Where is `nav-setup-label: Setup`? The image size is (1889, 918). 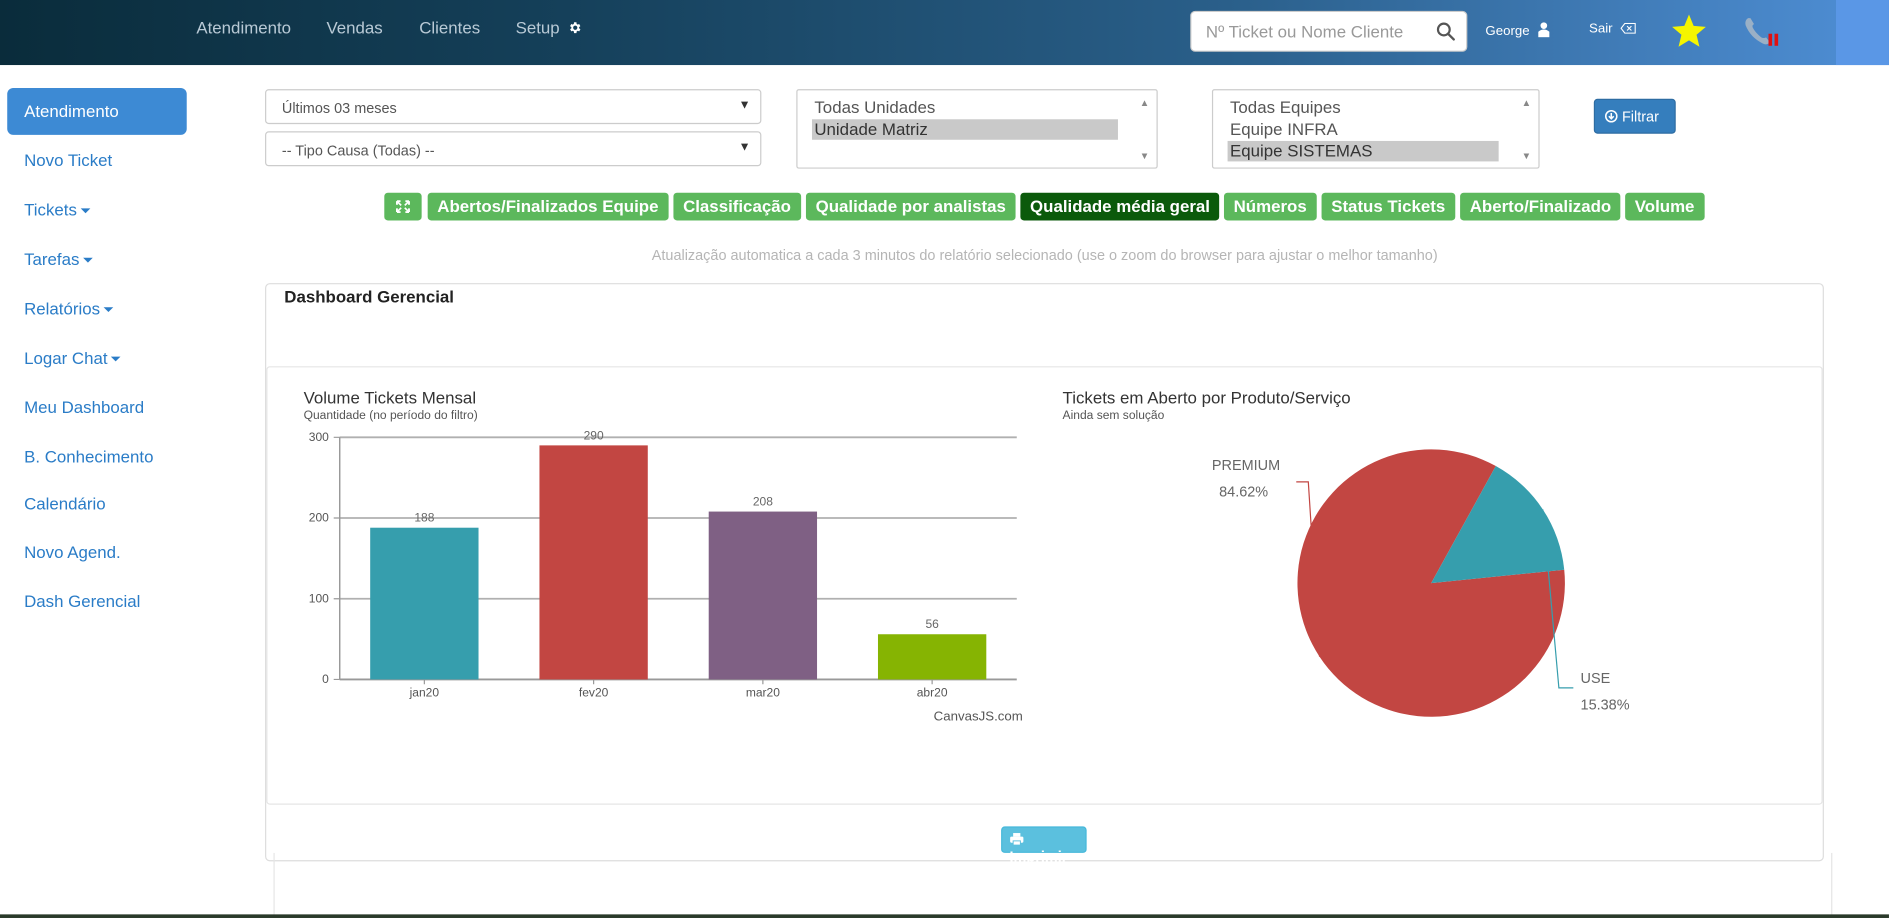
nav-setup-label: Setup is located at coordinates (537, 28).